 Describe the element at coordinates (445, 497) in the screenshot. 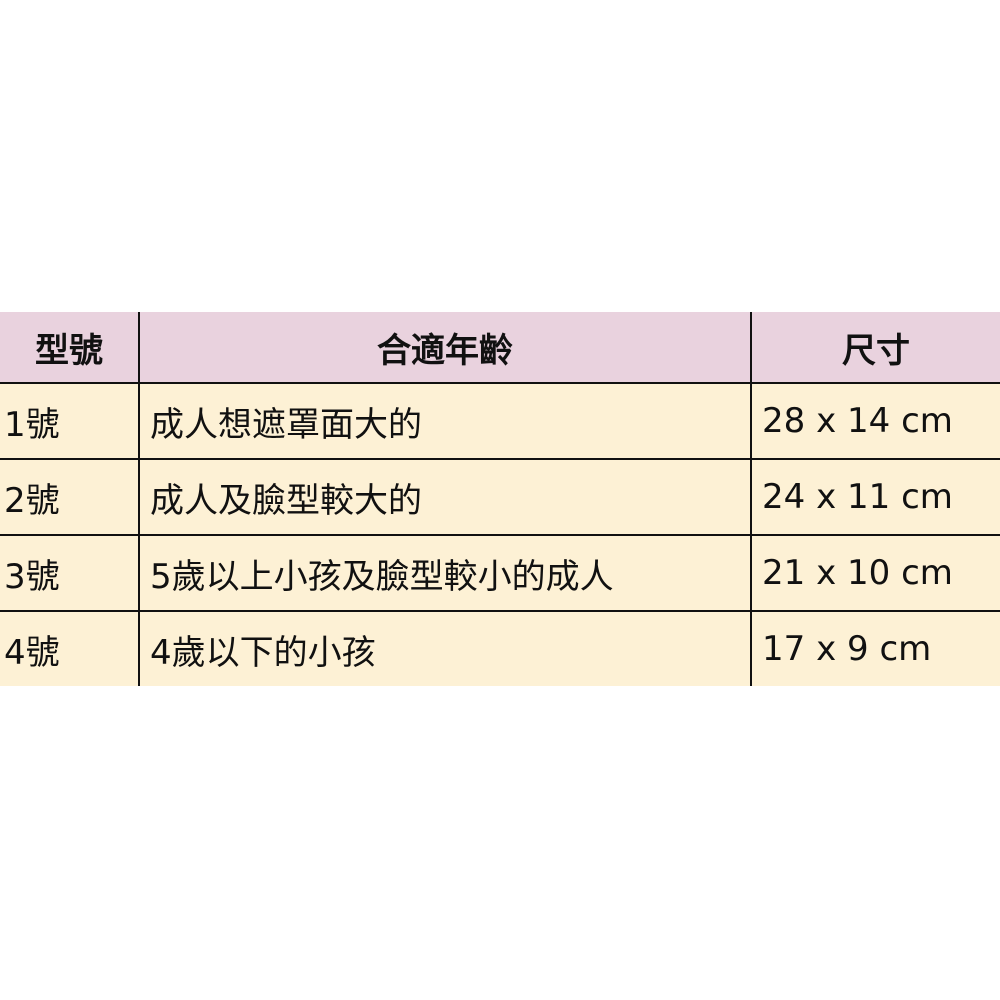

I see `cell-age: 成人及臉型較大的` at that location.